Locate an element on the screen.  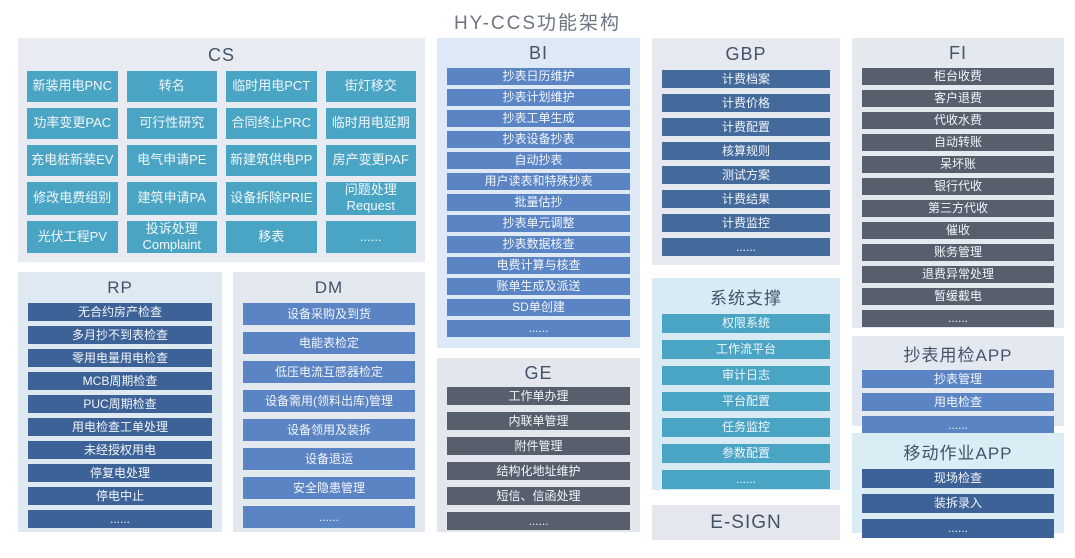
module-box: 计费配置 is located at coordinates (746, 127).